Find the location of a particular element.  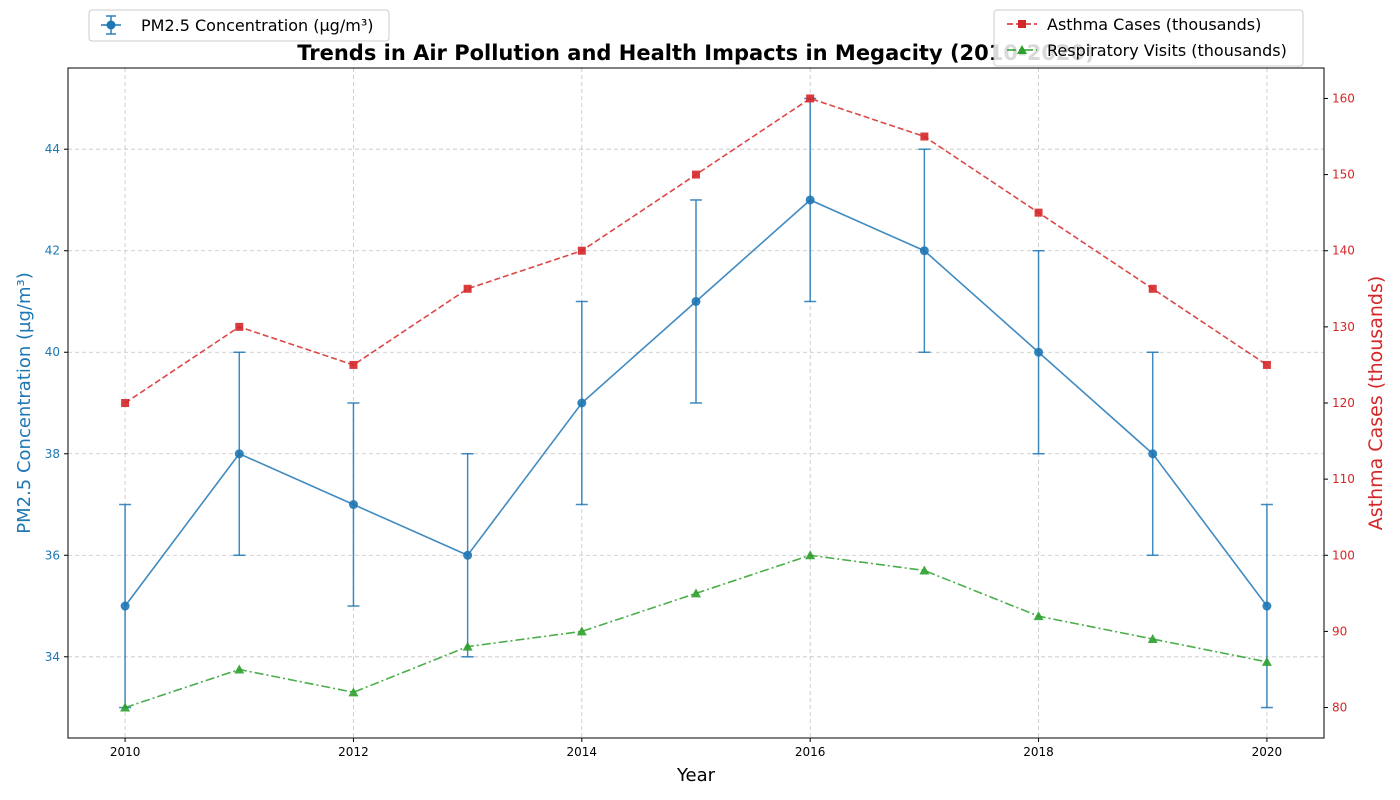

x-tick-label: 2014 is located at coordinates (582, 752).